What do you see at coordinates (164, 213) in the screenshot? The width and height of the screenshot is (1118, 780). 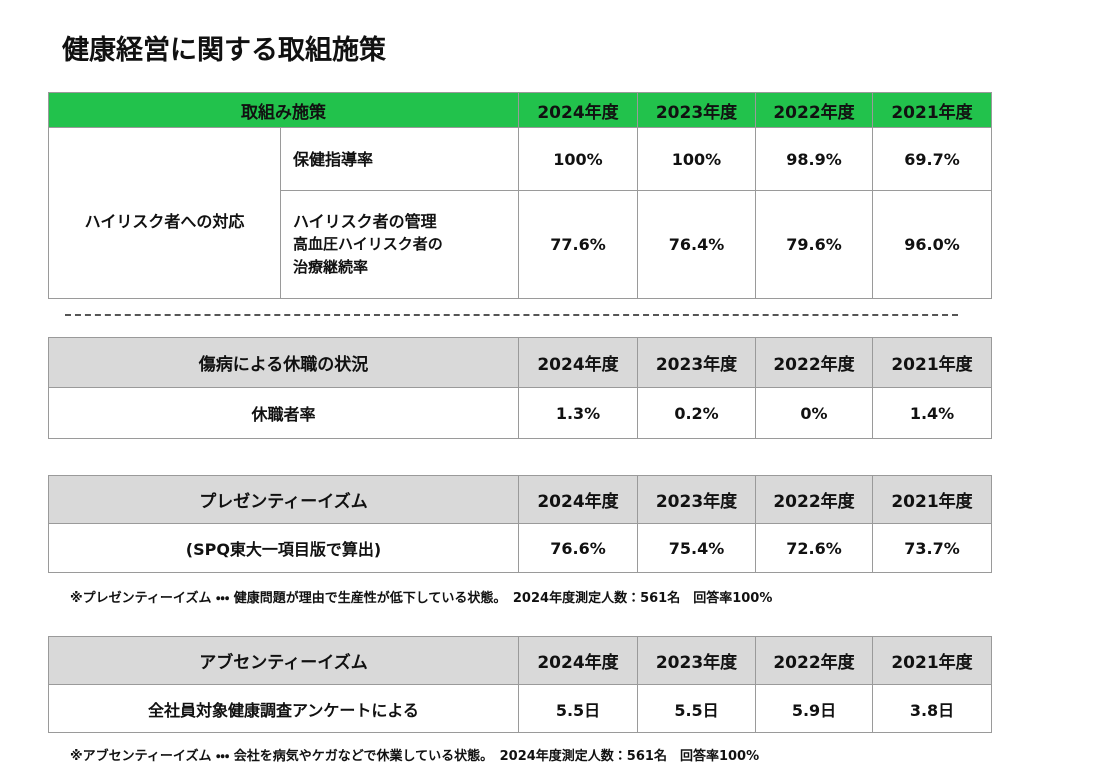 I see `group-cell: ハイリスク者への対応` at bounding box center [164, 213].